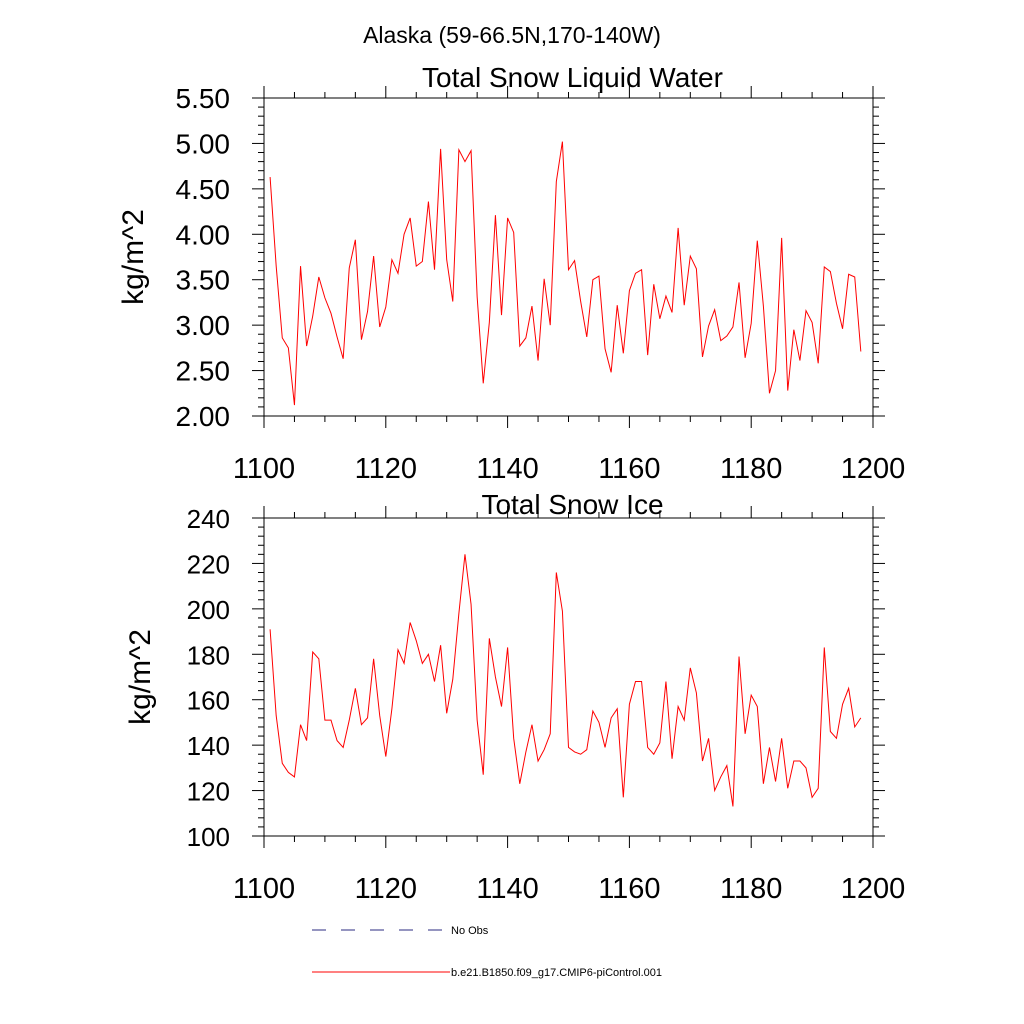 This screenshot has width=1024, height=1024. What do you see at coordinates (208, 519) in the screenshot?
I see `y-tick-label: 240` at bounding box center [208, 519].